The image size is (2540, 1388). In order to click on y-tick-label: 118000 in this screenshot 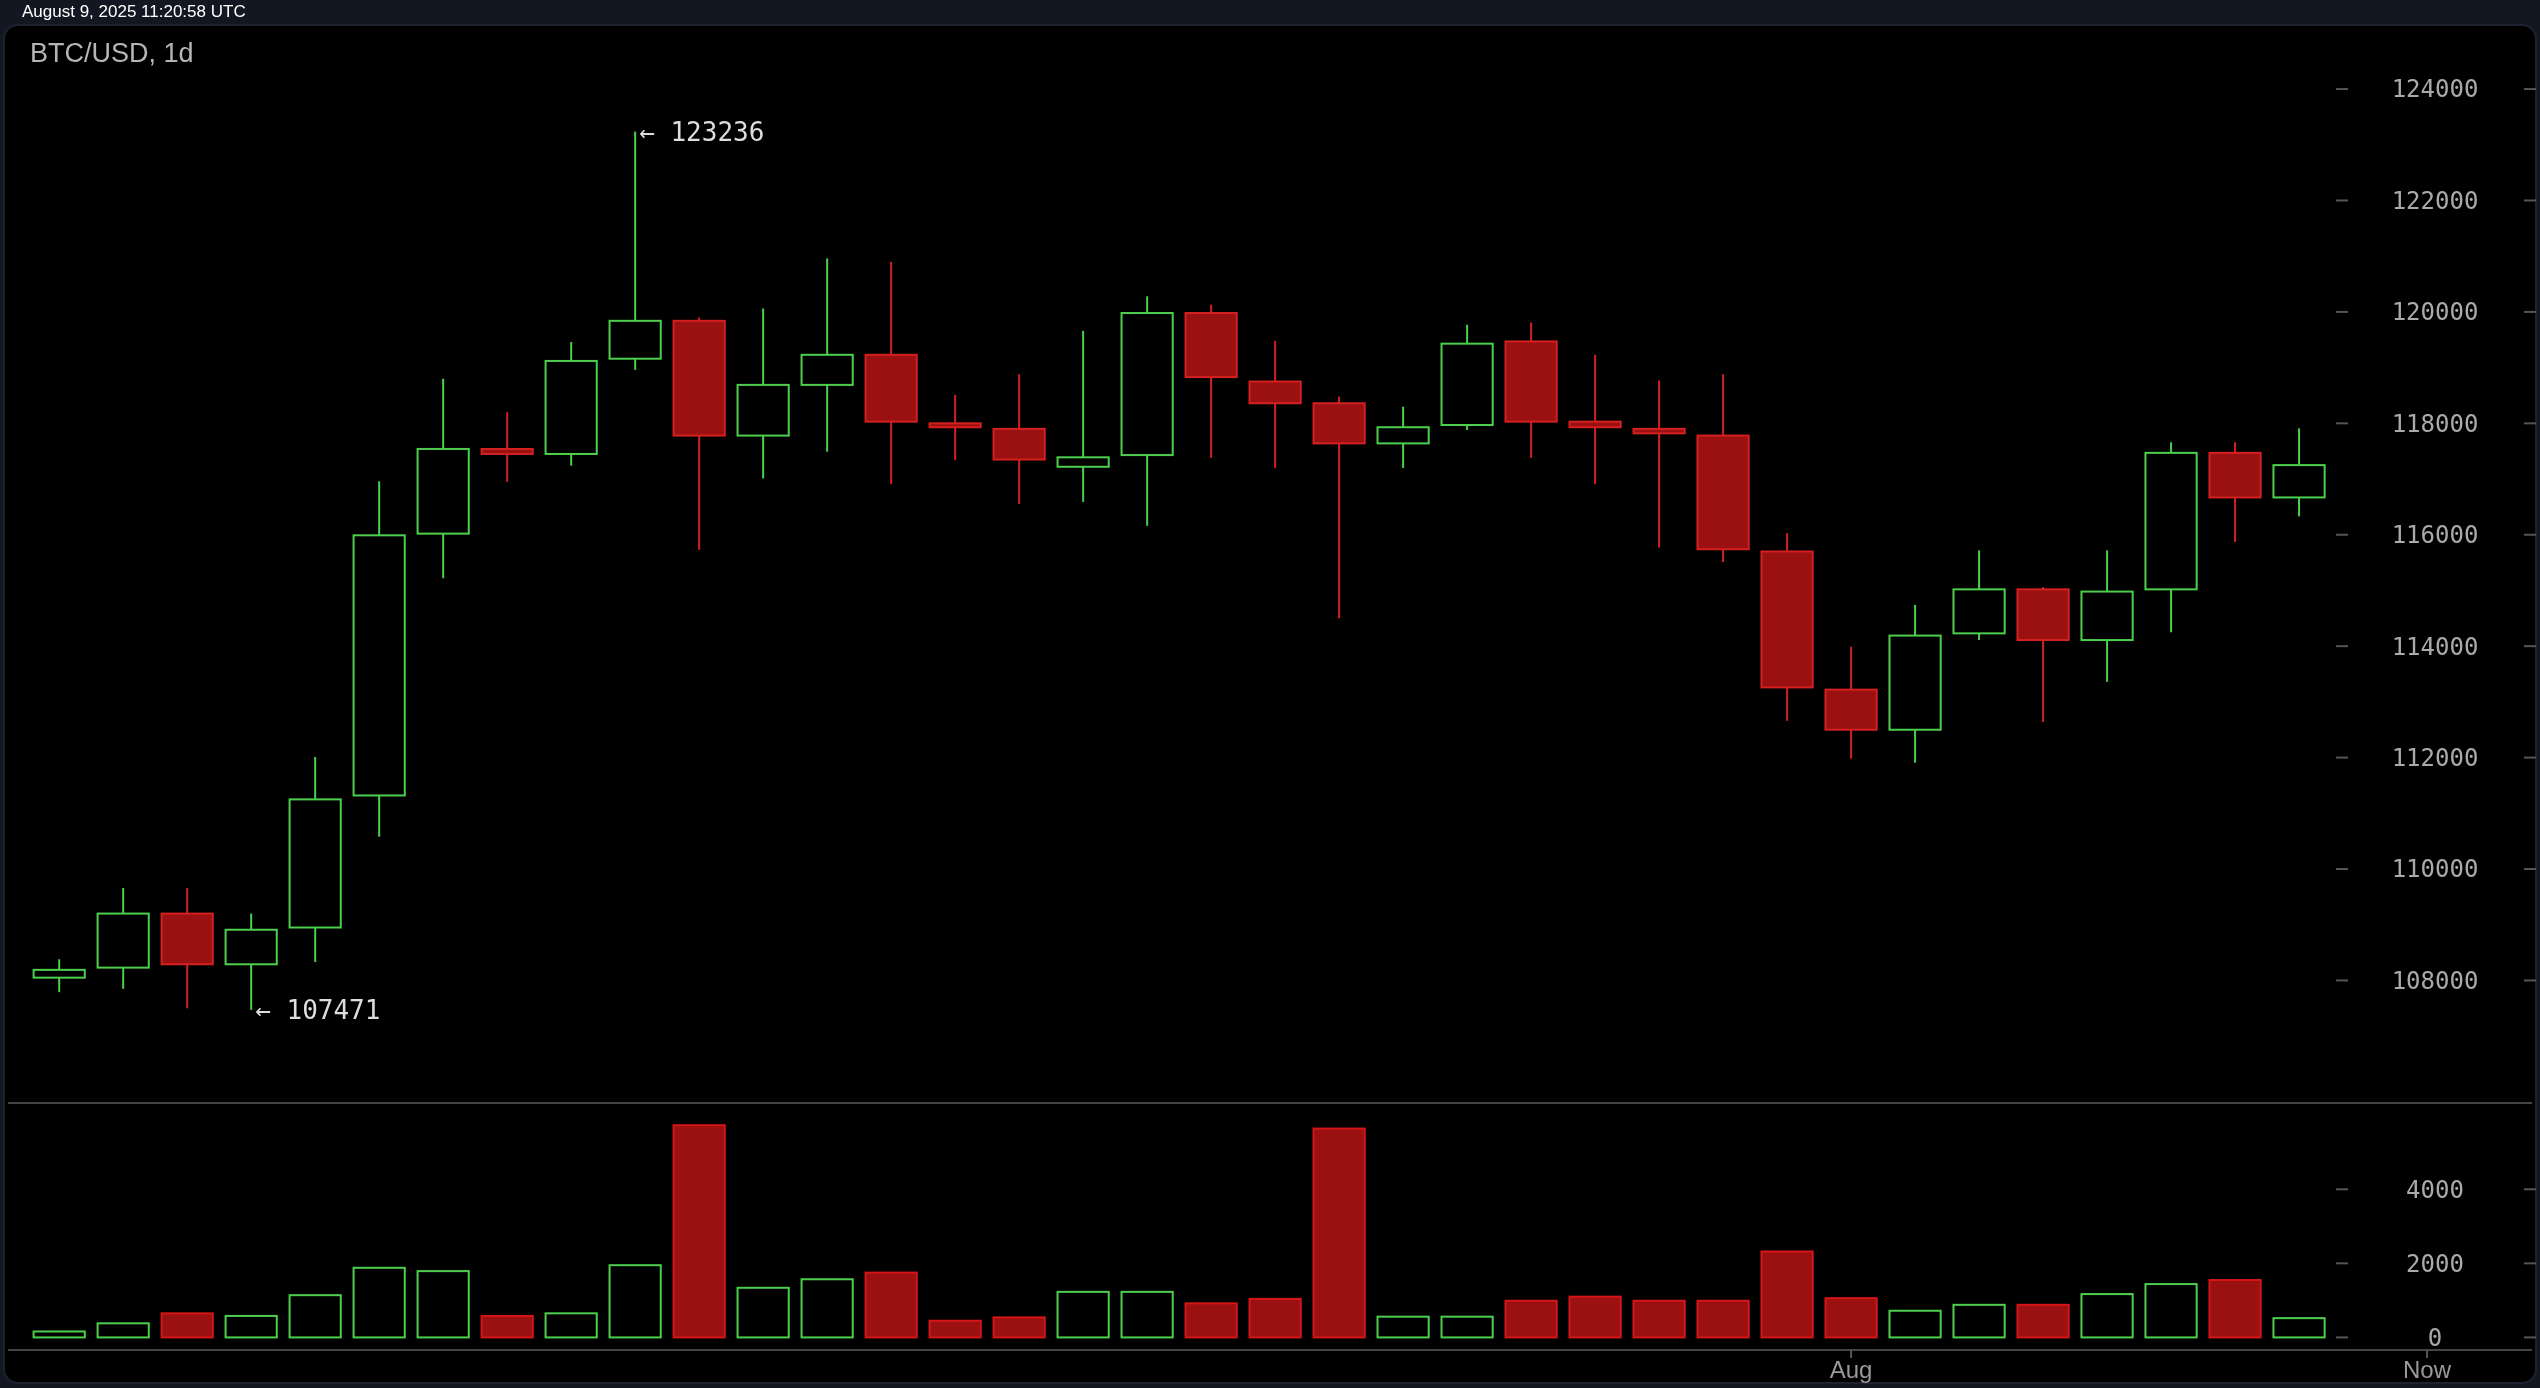, I will do `click(2435, 423)`.